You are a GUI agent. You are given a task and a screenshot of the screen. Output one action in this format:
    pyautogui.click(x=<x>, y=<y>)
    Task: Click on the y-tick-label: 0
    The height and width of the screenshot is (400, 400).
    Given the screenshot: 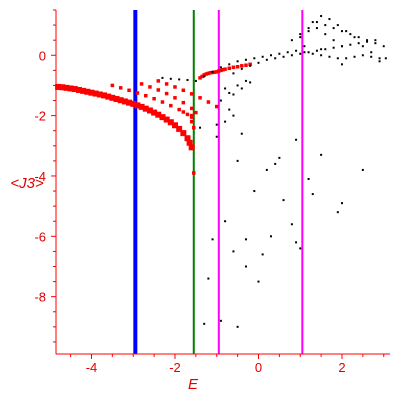 What is the action you would take?
    pyautogui.click(x=42, y=55)
    